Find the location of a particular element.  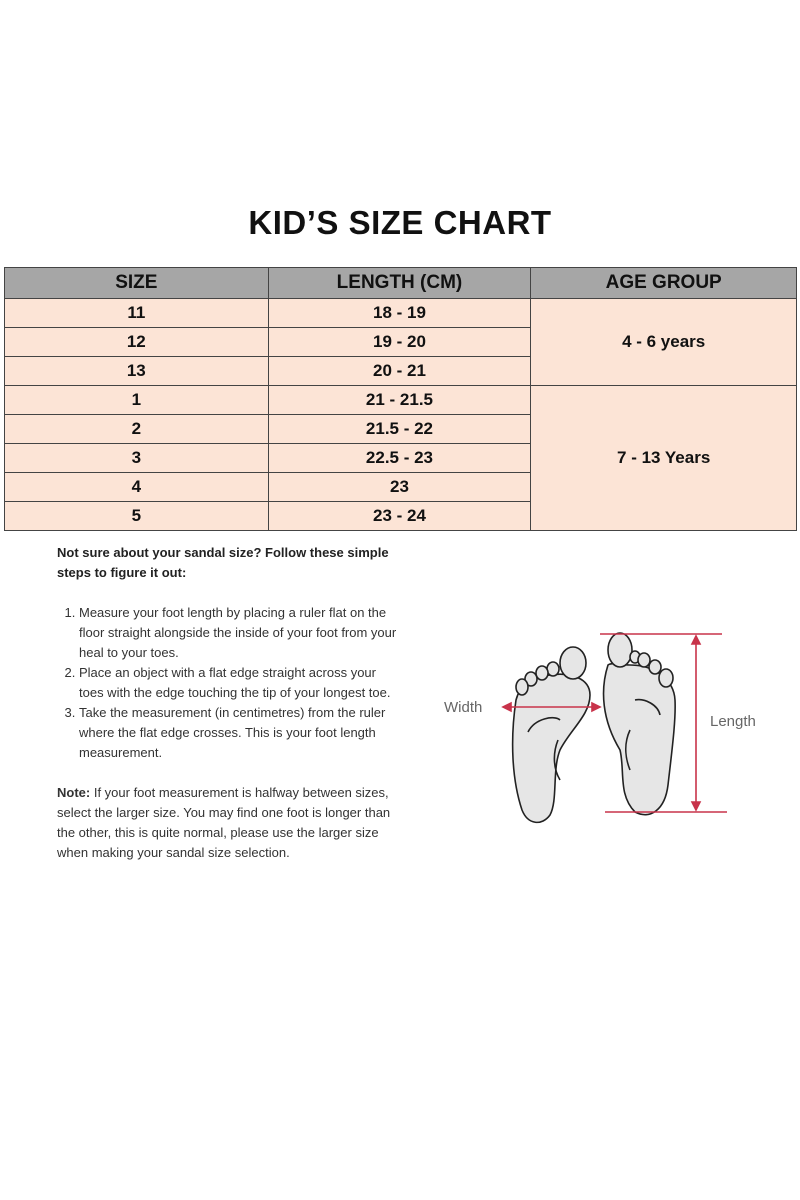

page-title: KID’S SIZE CHART is located at coordinates (400, 222).